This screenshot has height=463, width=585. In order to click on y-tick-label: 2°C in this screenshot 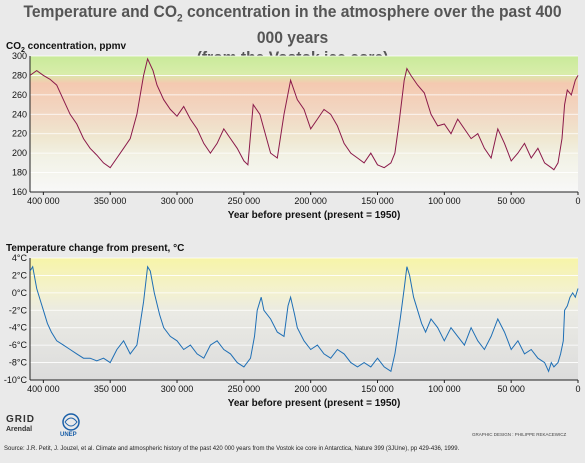, I will do `click(20, 275)`.